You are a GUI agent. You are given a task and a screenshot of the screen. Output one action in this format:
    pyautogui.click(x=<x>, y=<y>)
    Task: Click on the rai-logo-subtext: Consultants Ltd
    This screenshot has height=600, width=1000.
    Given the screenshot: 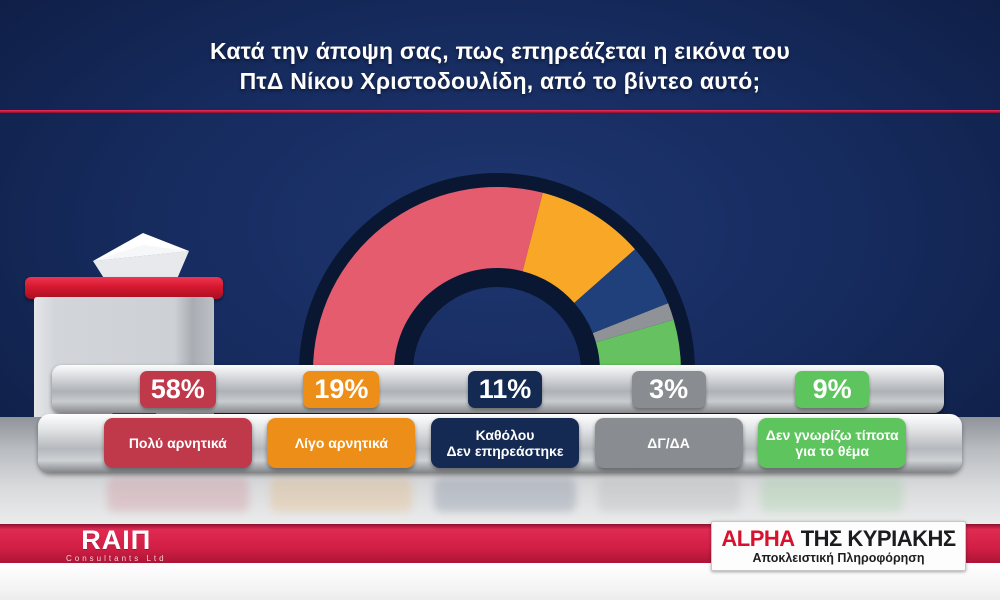 What is the action you would take?
    pyautogui.click(x=116, y=558)
    